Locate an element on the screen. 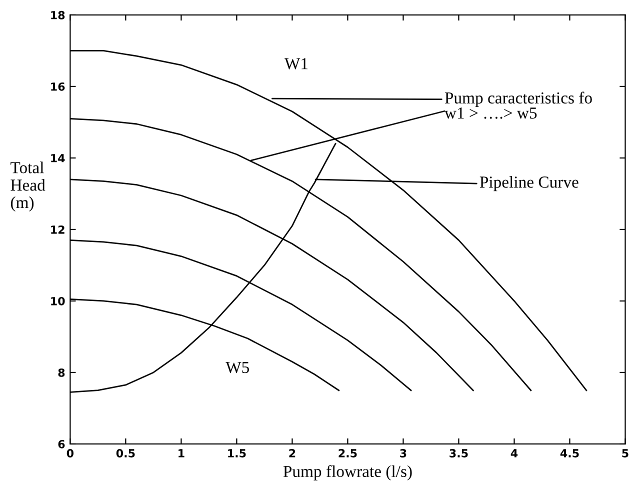 The image size is (638, 492). x-tick-label: 1.5 is located at coordinates (237, 453).